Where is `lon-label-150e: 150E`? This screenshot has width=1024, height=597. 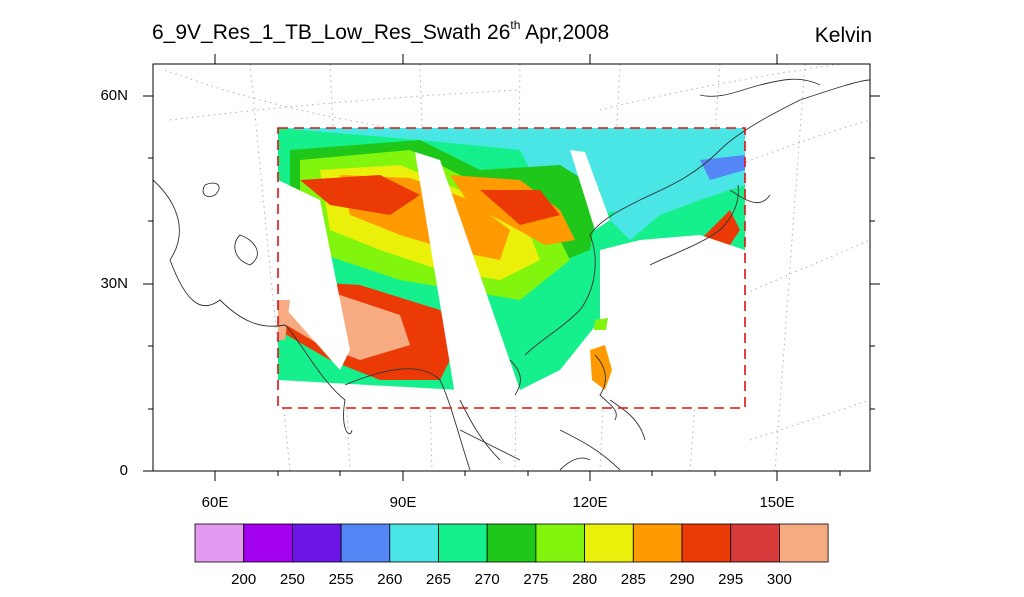 lon-label-150e: 150E is located at coordinates (777, 502).